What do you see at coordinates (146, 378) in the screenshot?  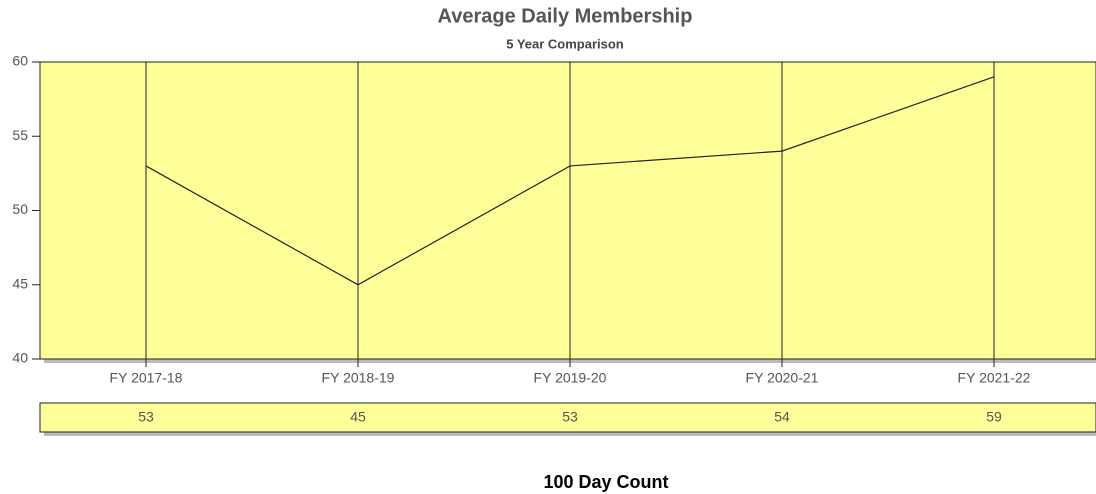 I see `x-tick-label: FY 2017-18` at bounding box center [146, 378].